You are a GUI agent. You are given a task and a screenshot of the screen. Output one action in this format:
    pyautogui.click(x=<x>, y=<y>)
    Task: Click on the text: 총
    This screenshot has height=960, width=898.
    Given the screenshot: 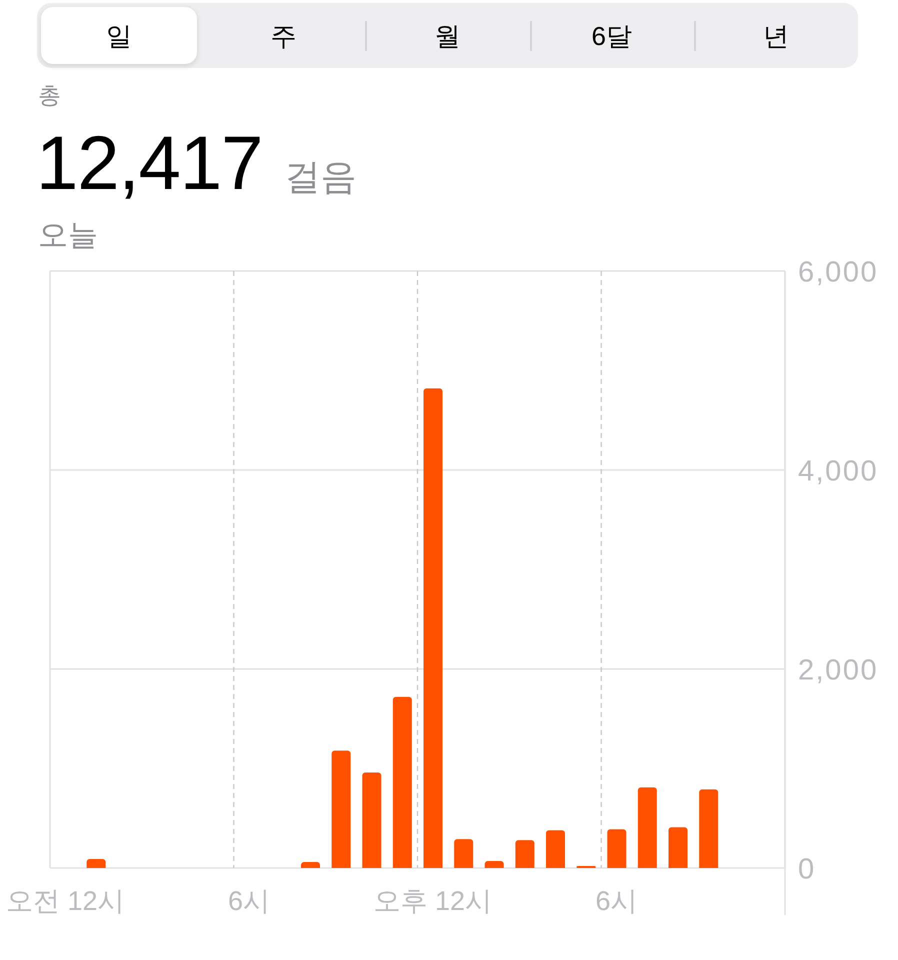 What is the action you would take?
    pyautogui.click(x=49, y=95)
    